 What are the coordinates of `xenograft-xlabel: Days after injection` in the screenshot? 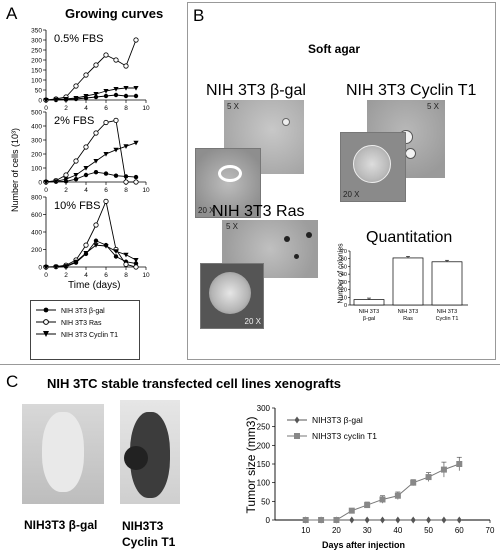 It's located at (364, 545).